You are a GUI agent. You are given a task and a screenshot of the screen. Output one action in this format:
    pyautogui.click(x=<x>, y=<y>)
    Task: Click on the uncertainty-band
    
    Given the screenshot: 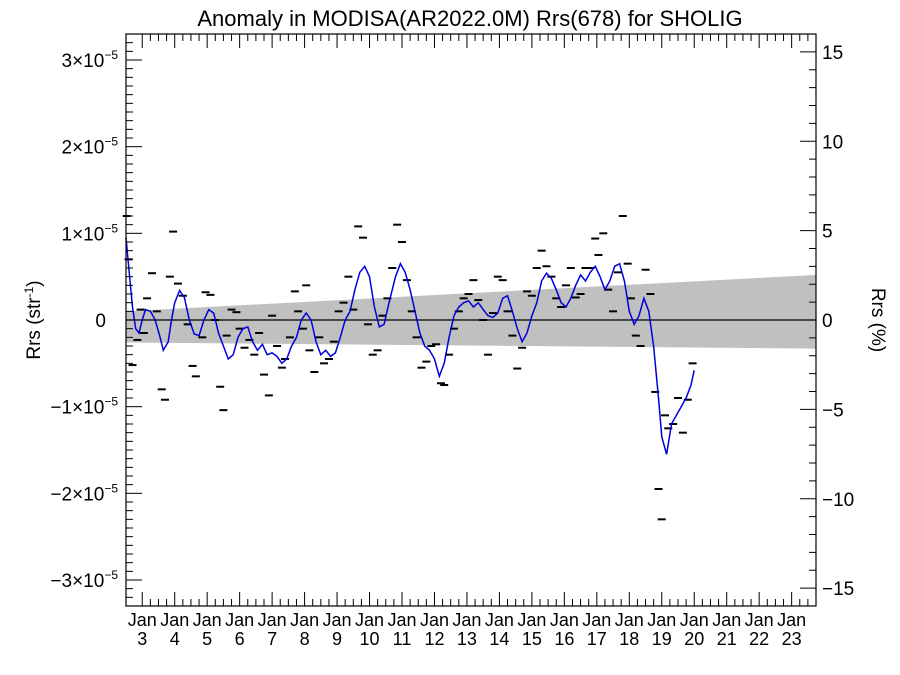 What is the action you would take?
    pyautogui.click(x=471, y=311)
    